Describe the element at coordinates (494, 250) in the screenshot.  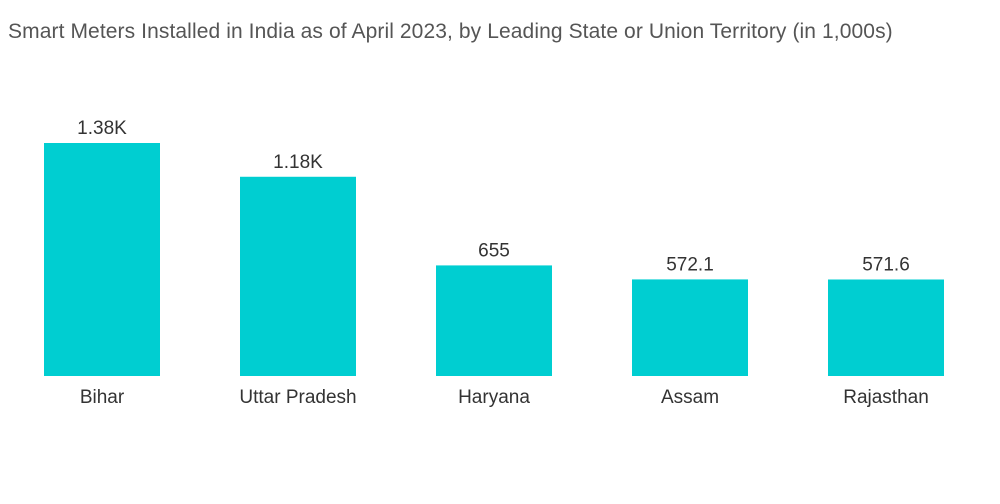
I see `value-label-haryana: 655` at that location.